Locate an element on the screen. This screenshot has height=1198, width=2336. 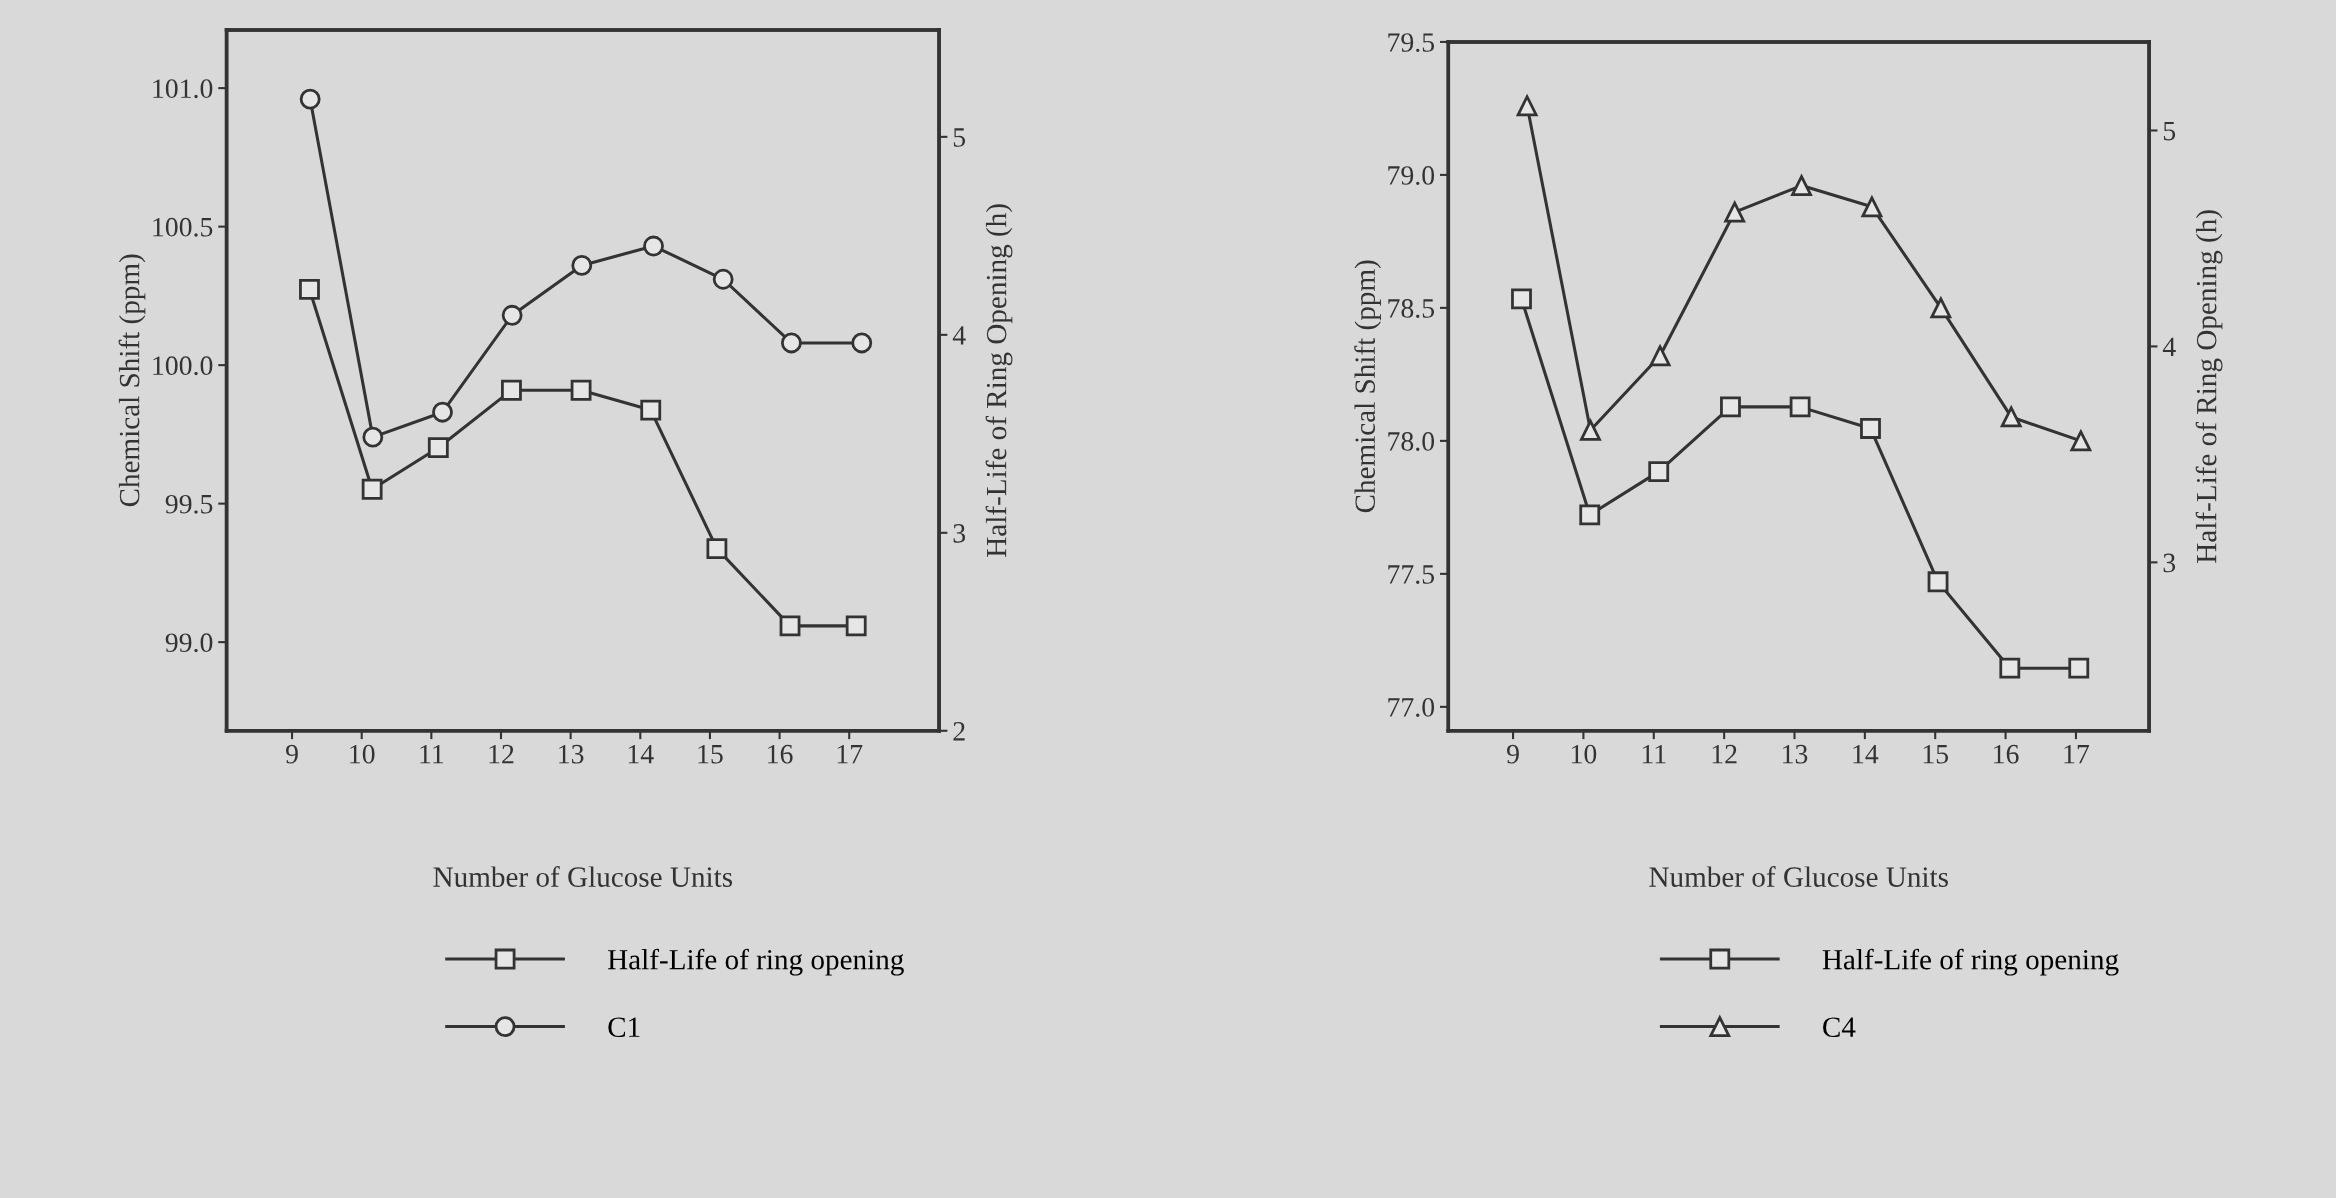
y-tick-label: 101.0 is located at coordinates (183, 89).